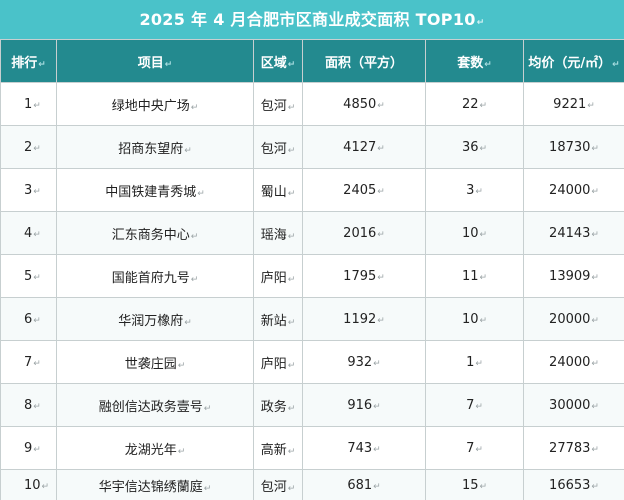  I want to click on table-row: 6↵ 华润万橡府↵ 新站↵ 1192↵ 10↵ 20000↵, so click(312, 319).